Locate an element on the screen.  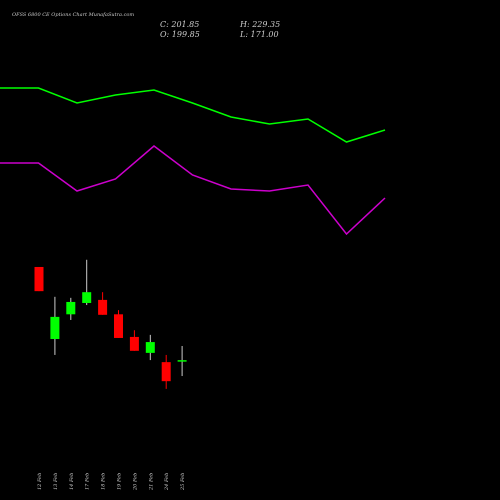
x-tick-label: 21 Feb is located at coordinates (151, 482).